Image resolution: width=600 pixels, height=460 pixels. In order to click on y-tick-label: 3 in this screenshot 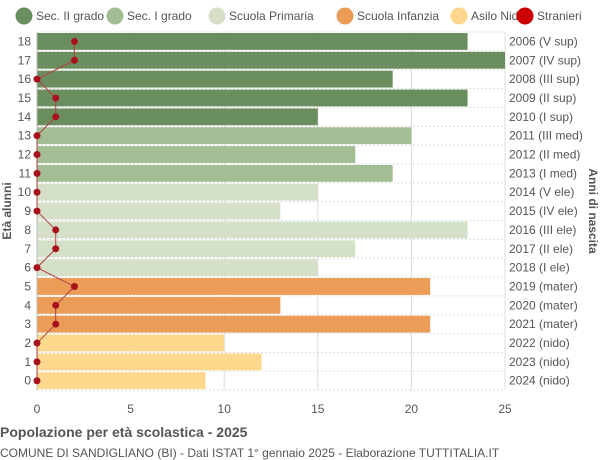, I will do `click(27, 324)`.